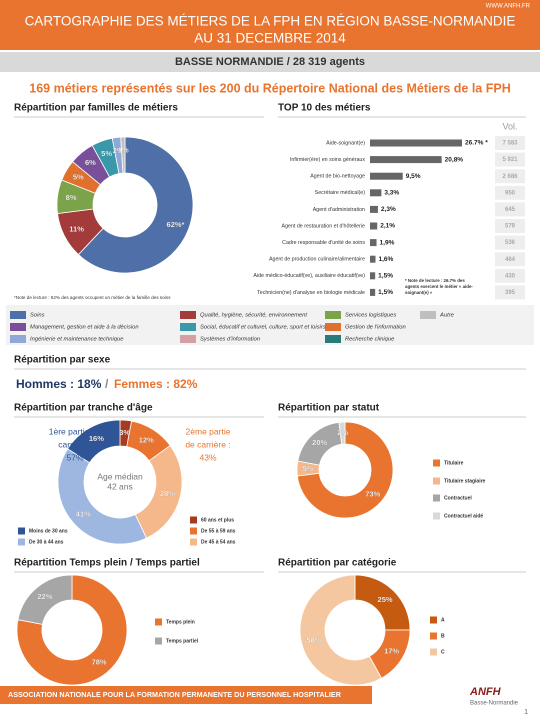 This screenshot has height=720, width=540. Describe the element at coordinates (454, 159) in the screenshot. I see `bar-value-label: 20,8%` at that location.